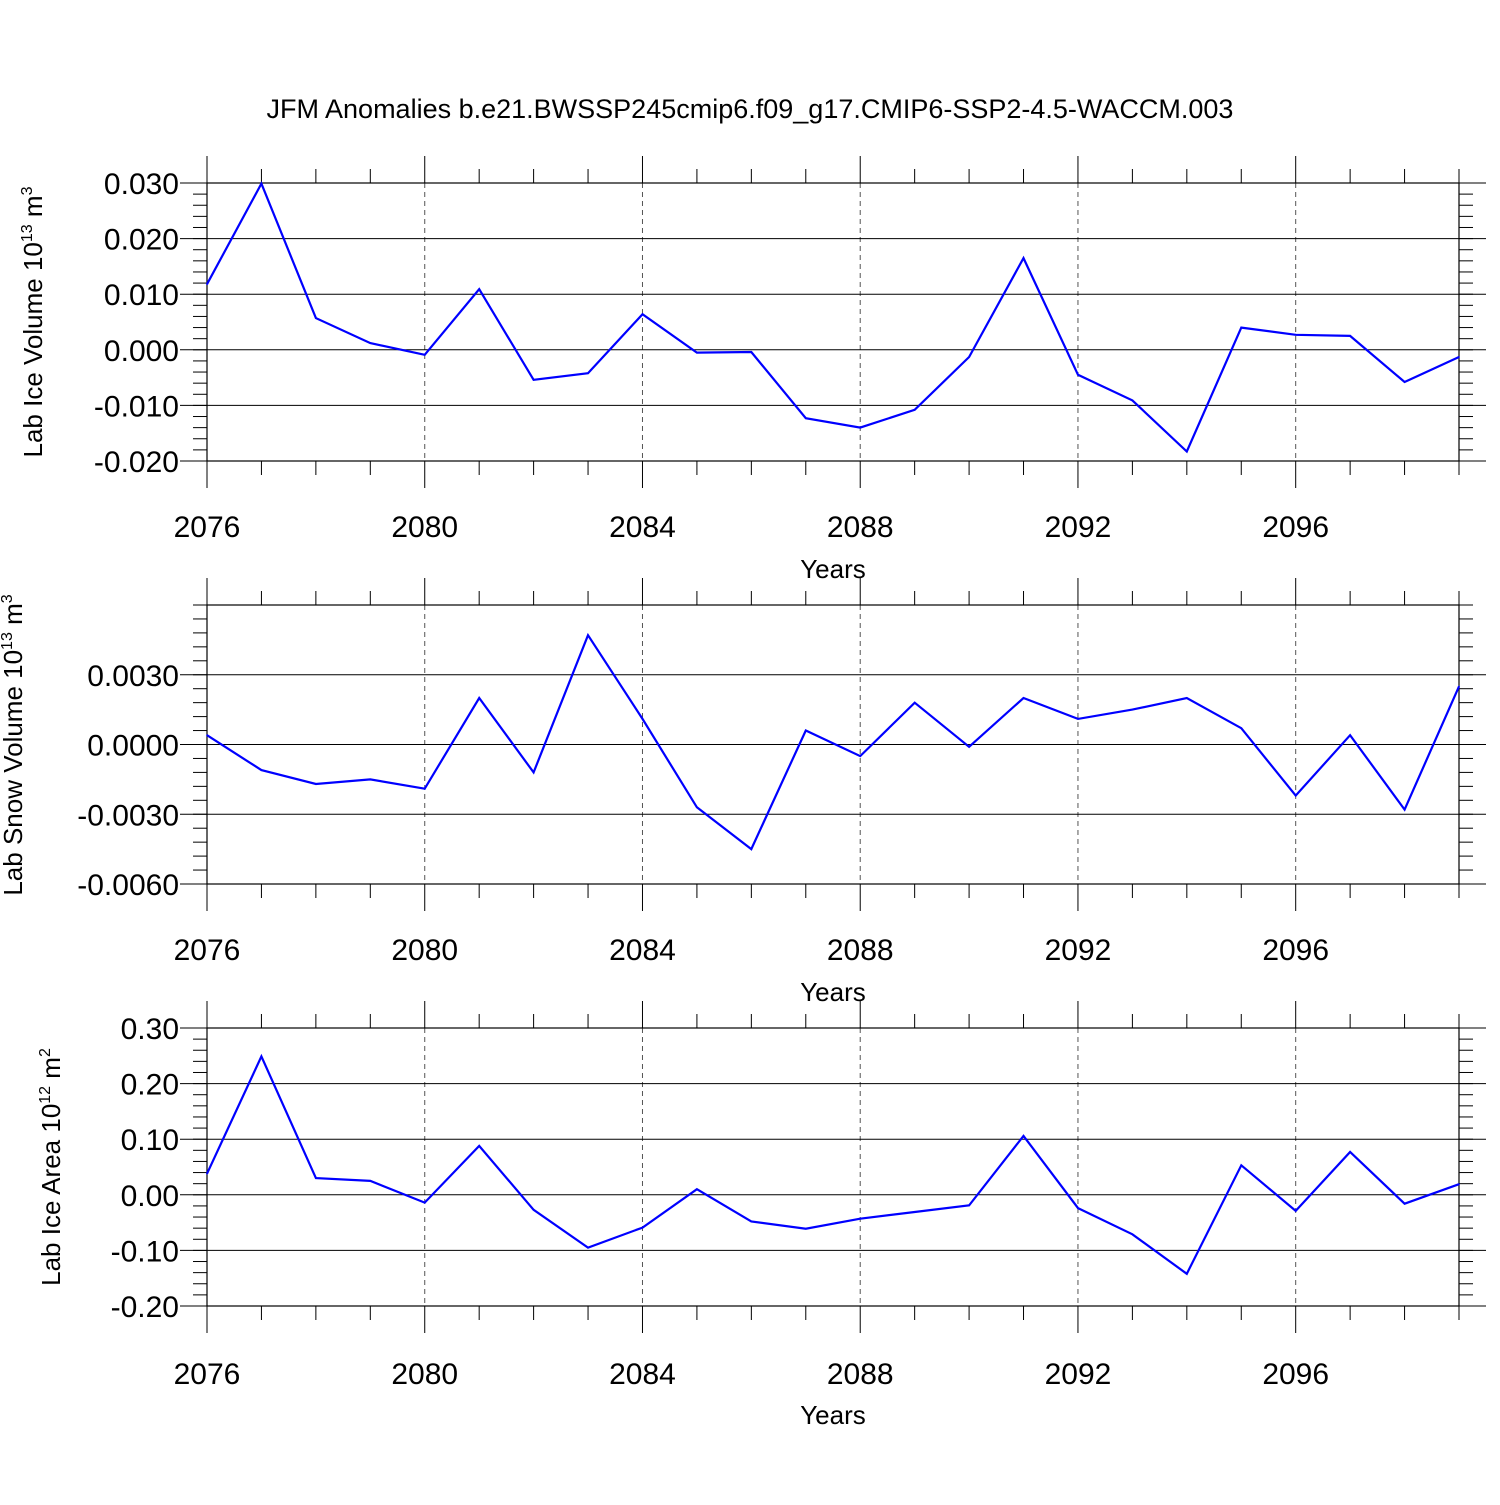 This screenshot has height=1505, width=1500. Describe the element at coordinates (150, 1140) in the screenshot. I see `y-tick-label: 0.10` at that location.